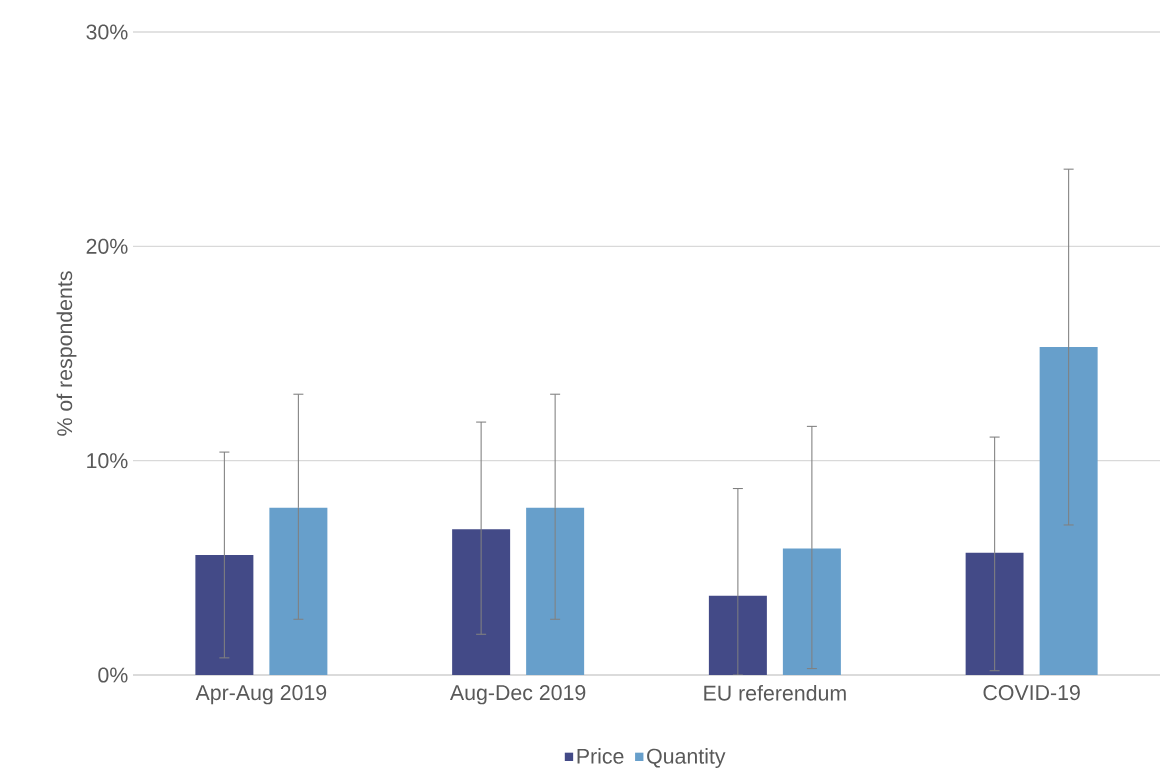  What do you see at coordinates (66, 353) in the screenshot?
I see `y-axis-title: % of respondents` at bounding box center [66, 353].